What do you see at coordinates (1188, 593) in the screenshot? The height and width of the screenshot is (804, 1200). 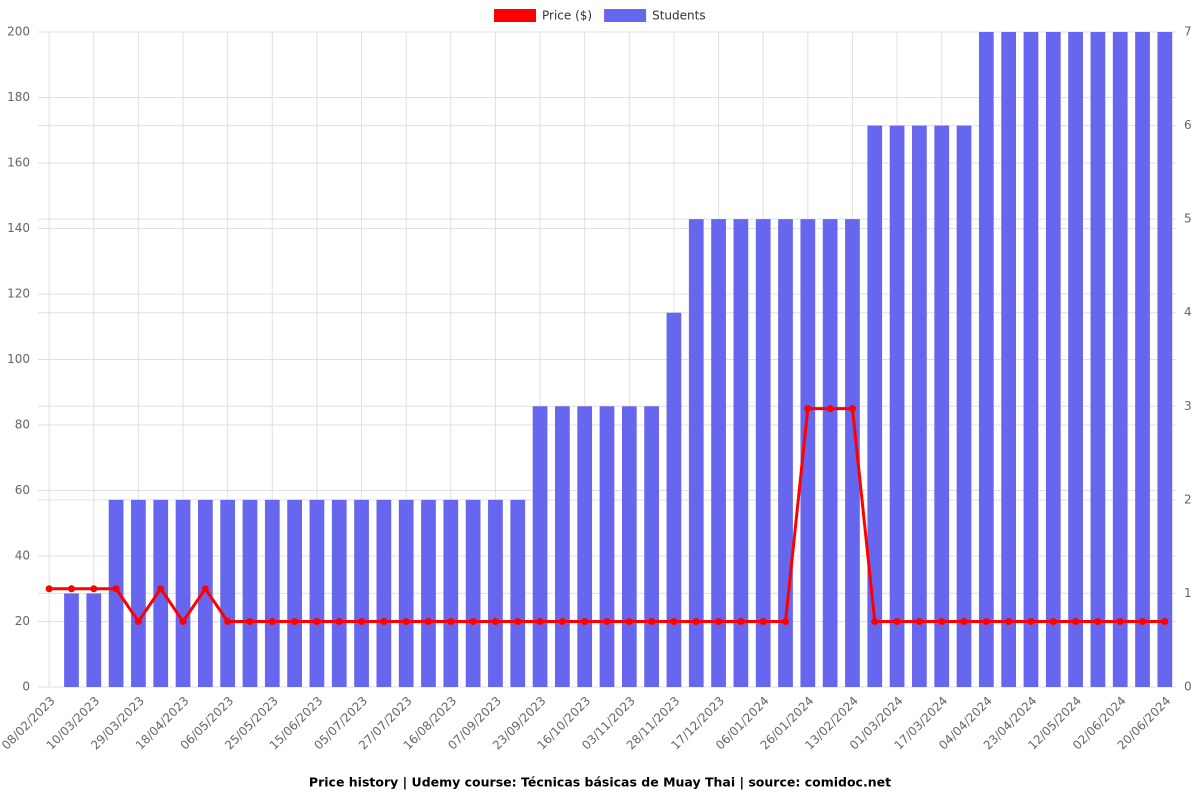 I see `y2-tick-label: 1` at bounding box center [1188, 593].